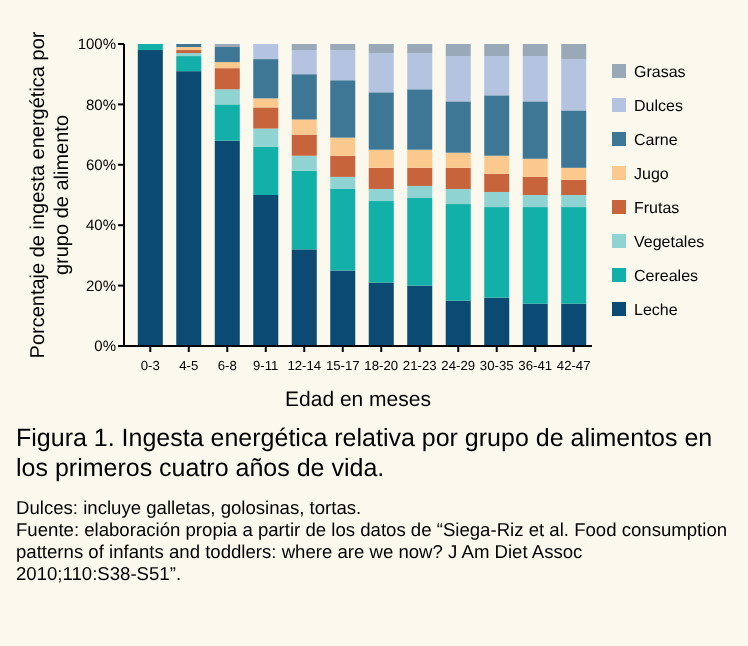 This screenshot has height=646, width=748. I want to click on text: Figura 1. Ingesta energética relativa por grupo de alimentos en los primeros cuatro años de vida., so click(364, 453).